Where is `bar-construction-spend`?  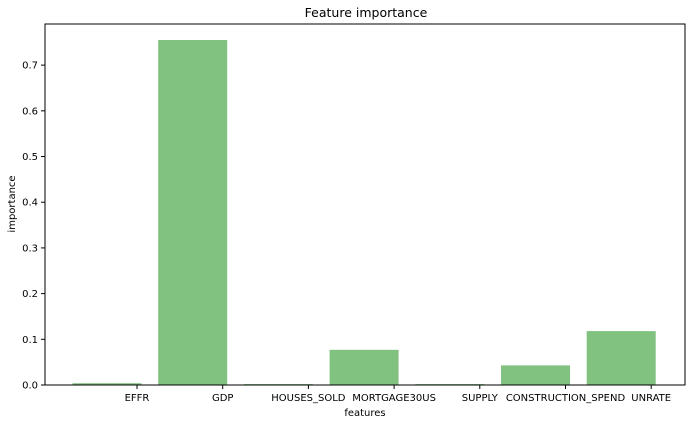 bar-construction-spend is located at coordinates (535, 375).